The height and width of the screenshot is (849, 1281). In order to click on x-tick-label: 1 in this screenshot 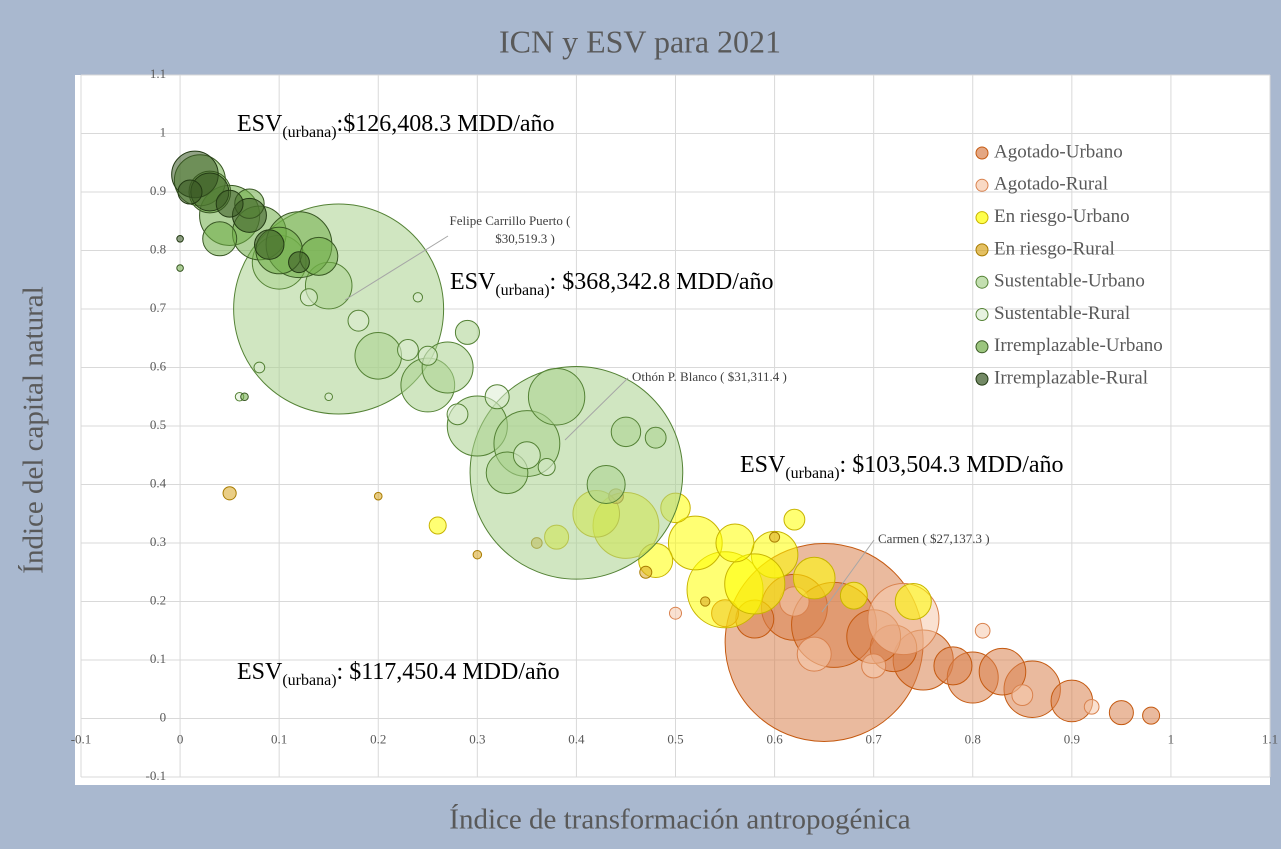, I will do `click(1171, 738)`.